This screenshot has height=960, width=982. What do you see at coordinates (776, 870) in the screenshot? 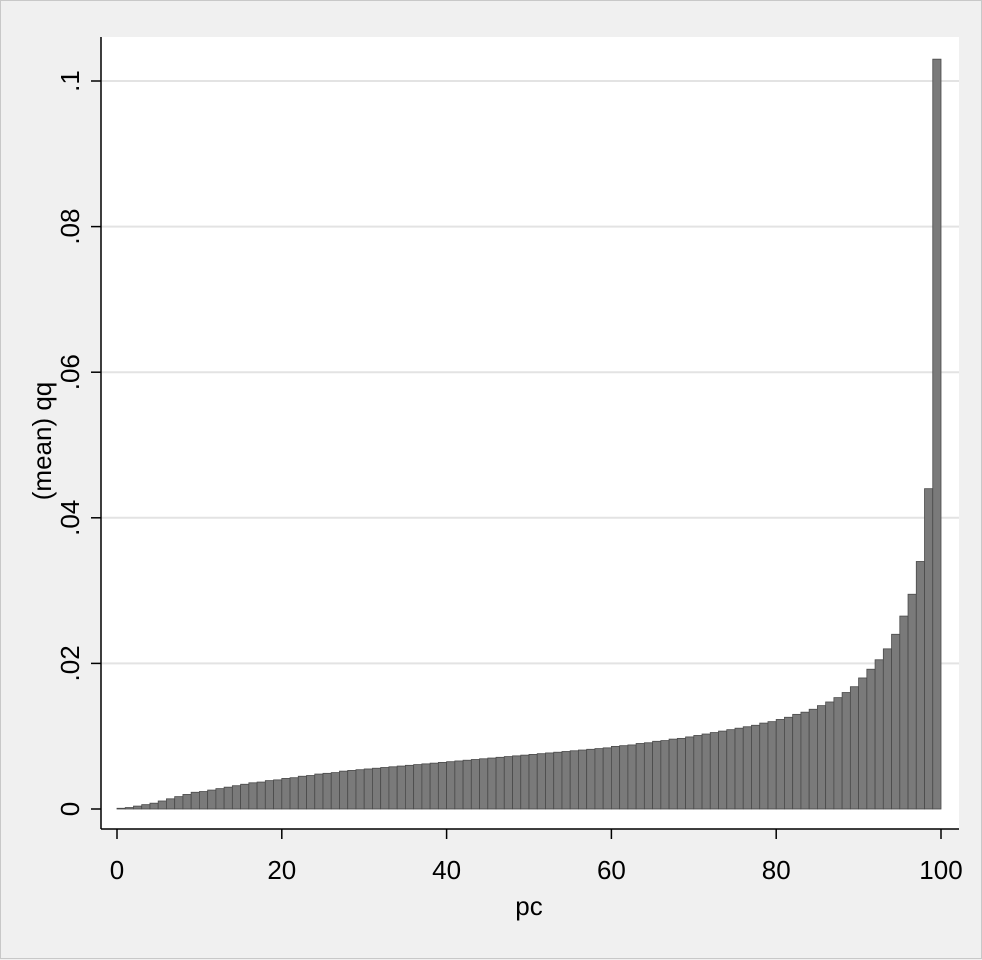
I see `x-tick-label: 80` at bounding box center [776, 870].